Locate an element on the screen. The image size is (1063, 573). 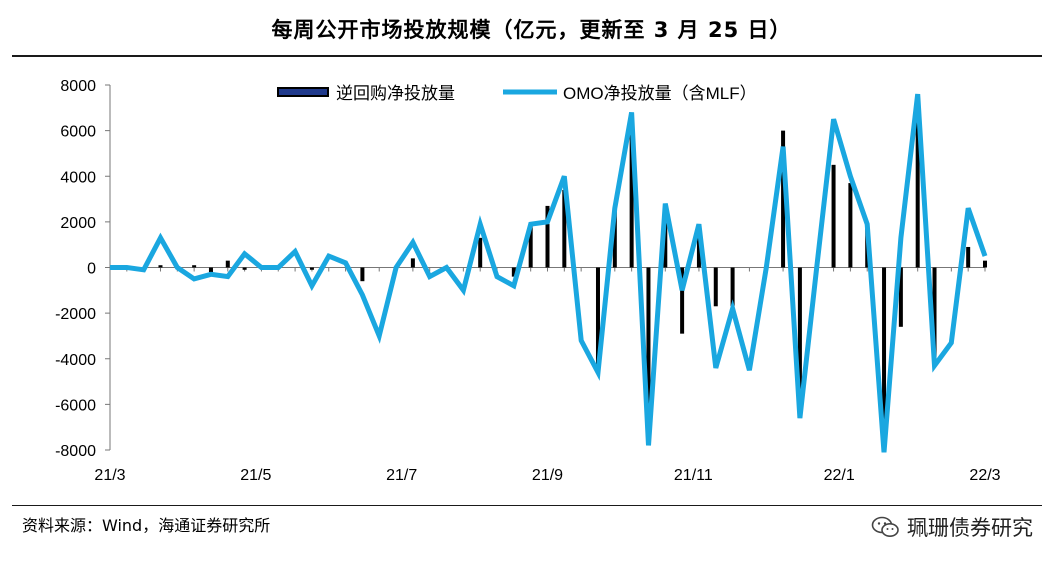
chart-title: 每周公开市场投放规模（亿元，更新至 3 月 25 日） is located at coordinates (531, 30).